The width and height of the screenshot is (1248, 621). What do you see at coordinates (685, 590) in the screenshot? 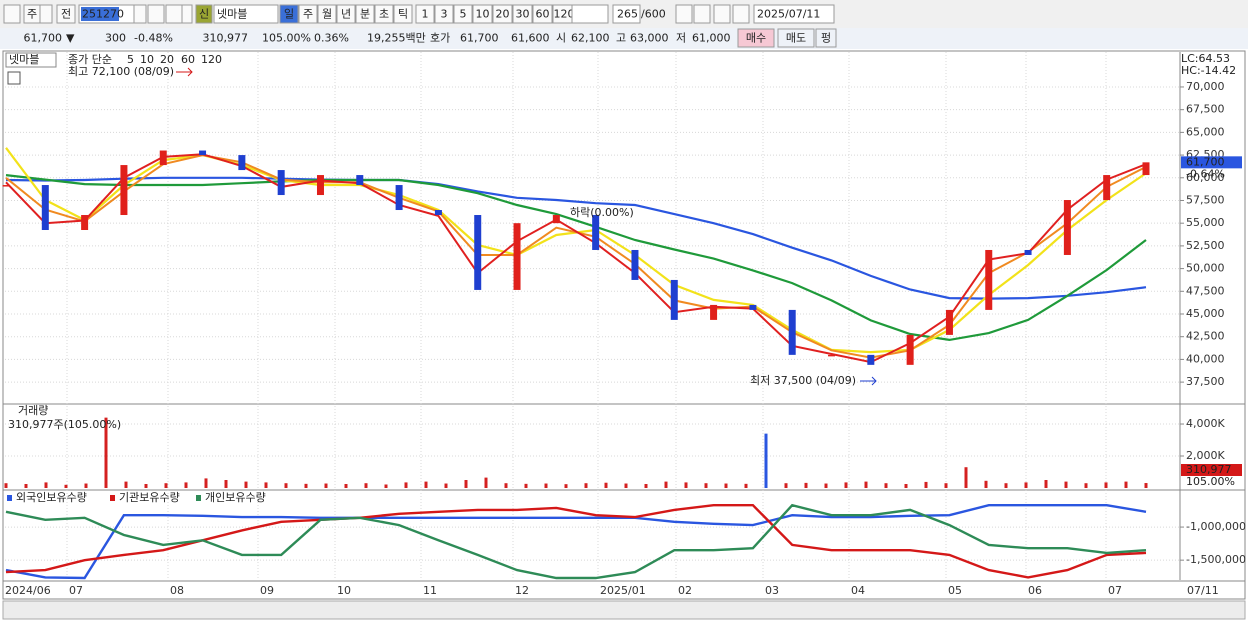
I see `x-tick-label: 02` at bounding box center [685, 590].